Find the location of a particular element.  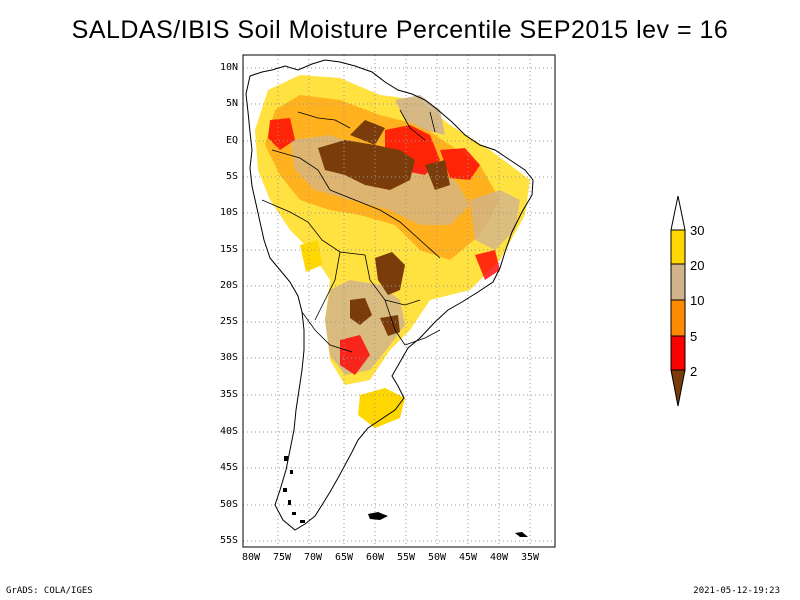

footer-timestamp: 2021-05-12-19:23 is located at coordinates (736, 591).